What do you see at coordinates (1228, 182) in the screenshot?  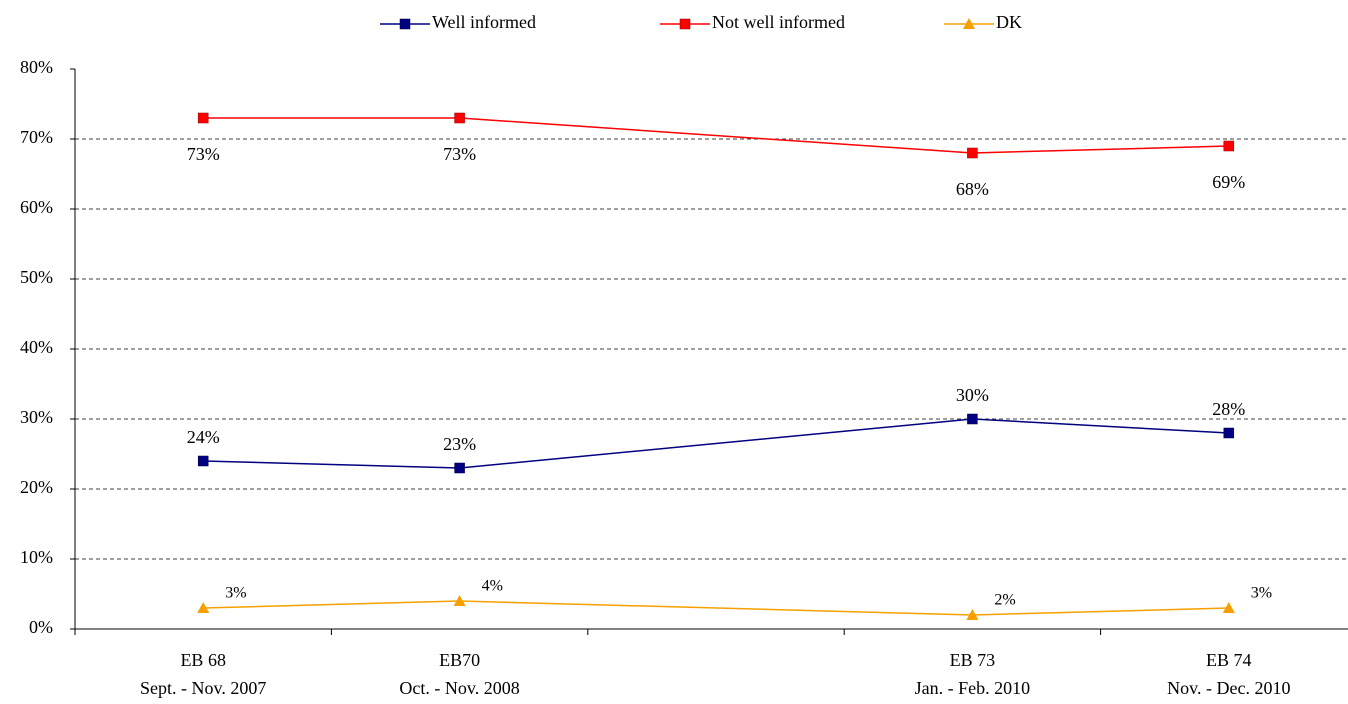 I see `data-label: 69%` at bounding box center [1228, 182].